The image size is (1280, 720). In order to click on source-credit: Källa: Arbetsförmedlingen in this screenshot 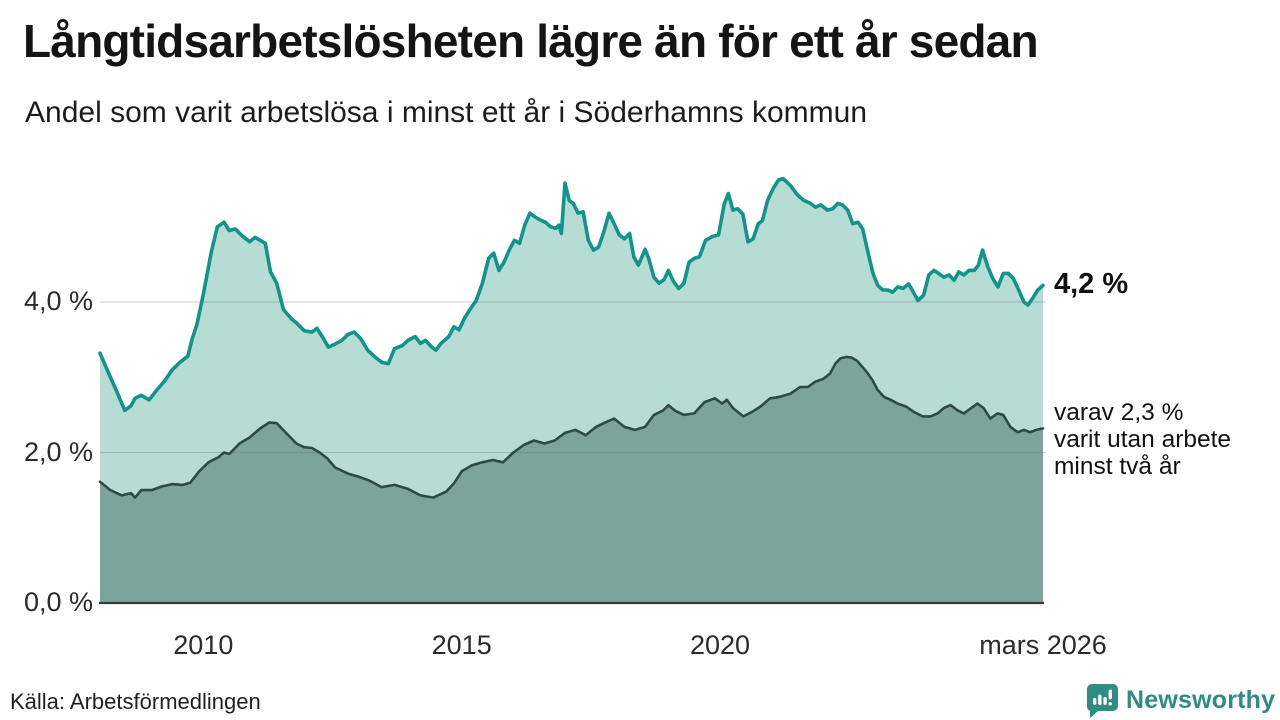, I will do `click(135, 701)`.